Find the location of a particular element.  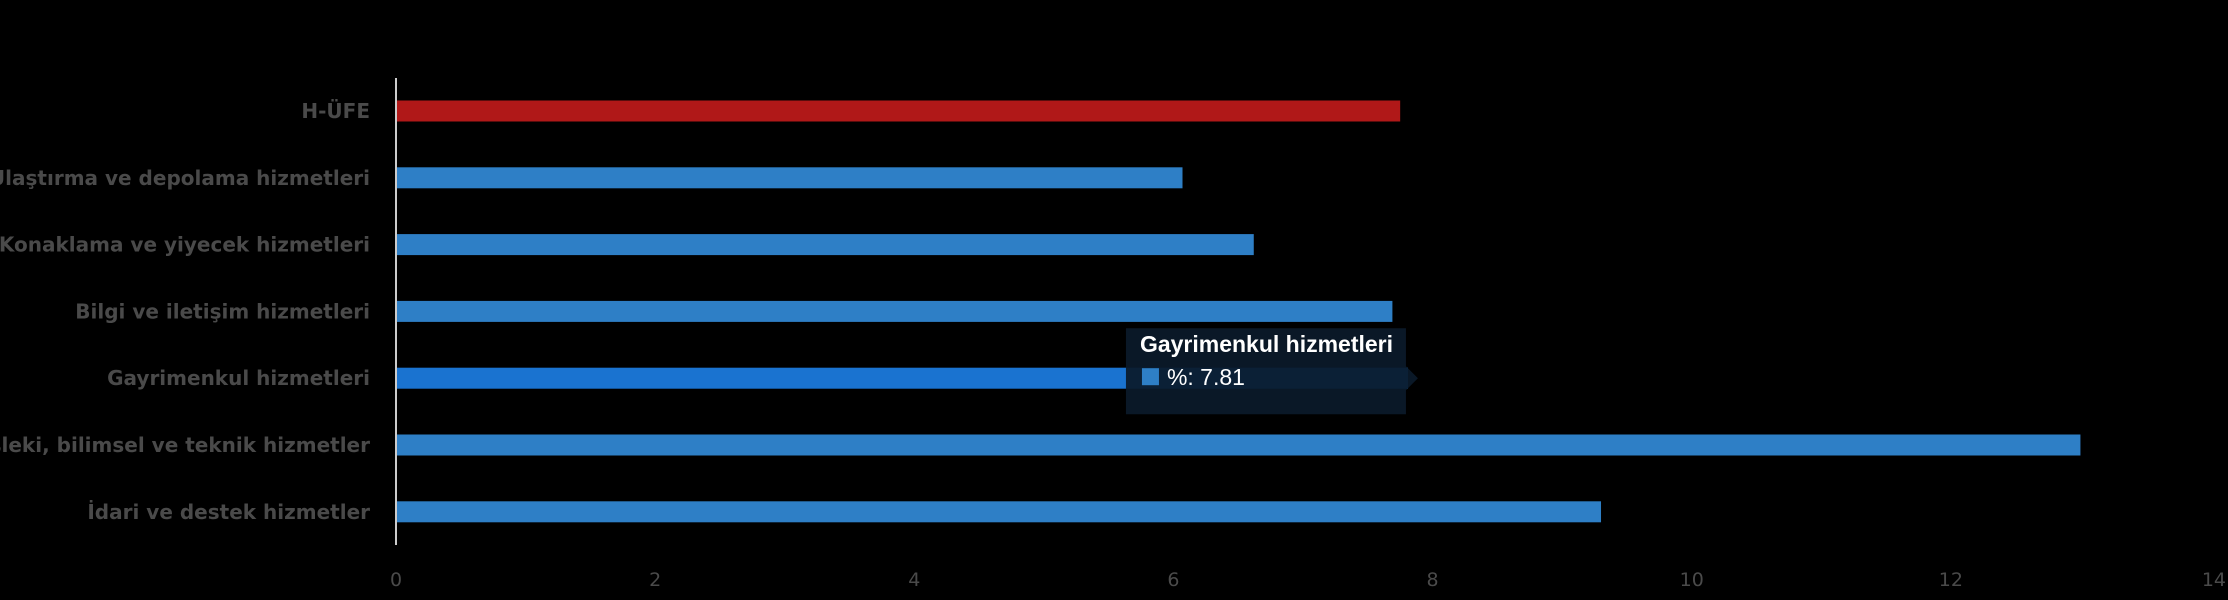

x-tick-label: 4 is located at coordinates (914, 580).